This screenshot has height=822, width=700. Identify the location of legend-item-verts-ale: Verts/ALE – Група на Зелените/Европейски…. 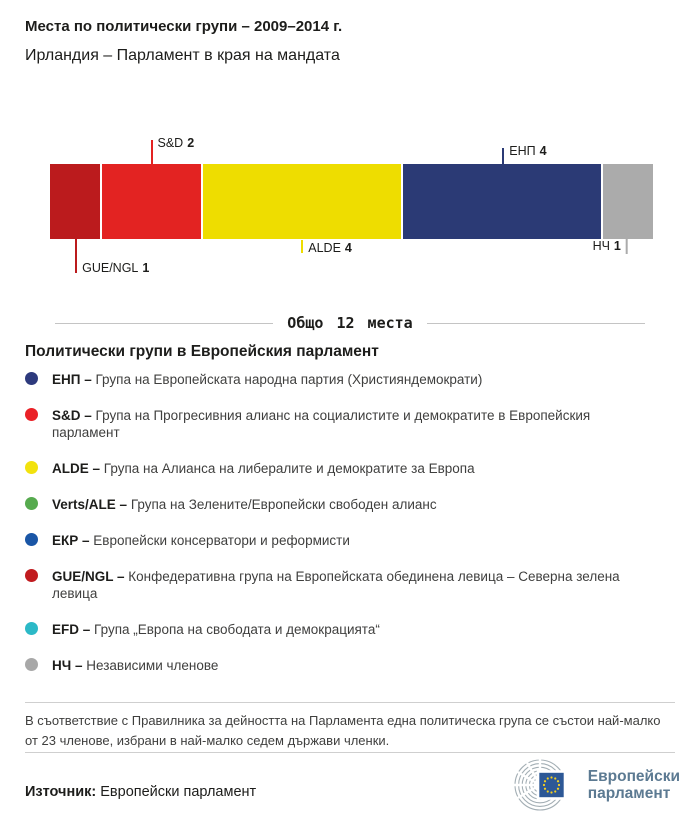
(340, 504).